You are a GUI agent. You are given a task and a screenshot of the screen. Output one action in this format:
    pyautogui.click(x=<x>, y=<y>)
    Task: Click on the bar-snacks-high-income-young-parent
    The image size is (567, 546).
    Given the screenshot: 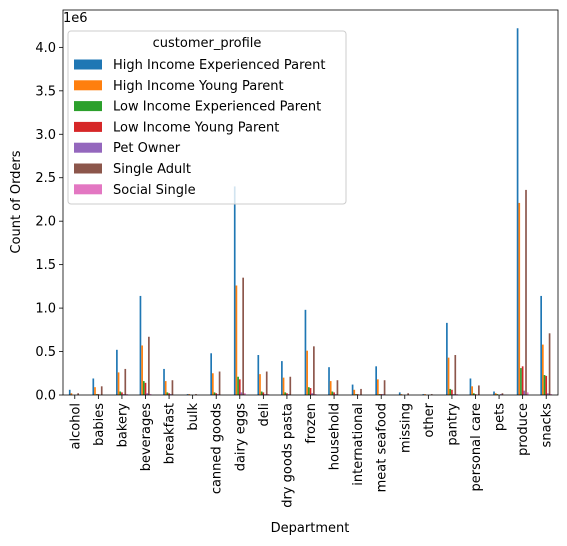 What is the action you would take?
    pyautogui.click(x=543, y=369)
    